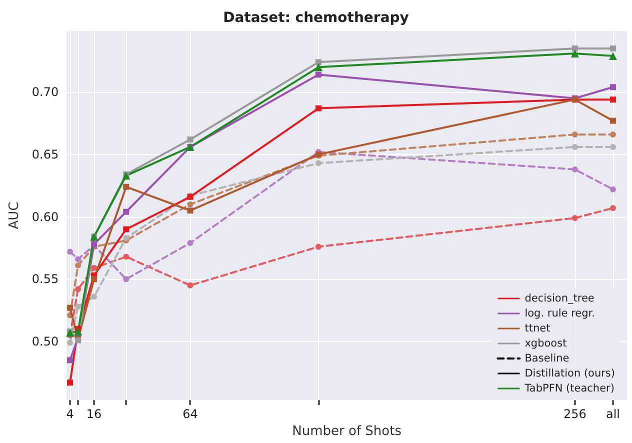 The height and width of the screenshot is (443, 632). Describe the element at coordinates (559, 298) in the screenshot. I see `legend-label: decision_tree` at that location.